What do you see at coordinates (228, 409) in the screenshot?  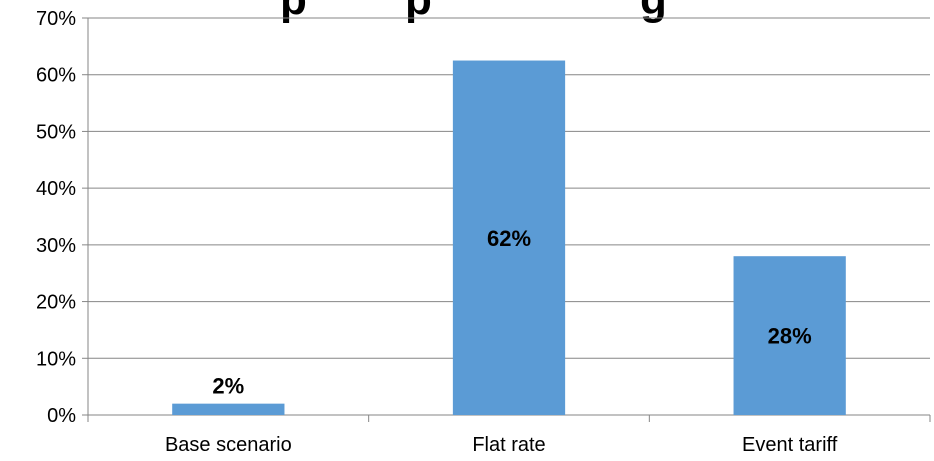 I see `bar-base-scenario` at bounding box center [228, 409].